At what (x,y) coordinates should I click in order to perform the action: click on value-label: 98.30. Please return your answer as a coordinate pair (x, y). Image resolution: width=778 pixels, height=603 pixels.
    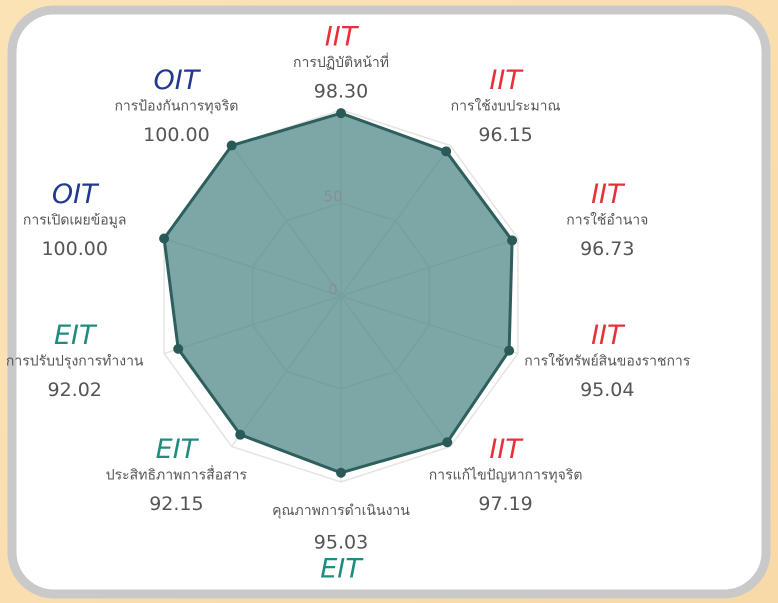
    Looking at the image, I should click on (341, 92).